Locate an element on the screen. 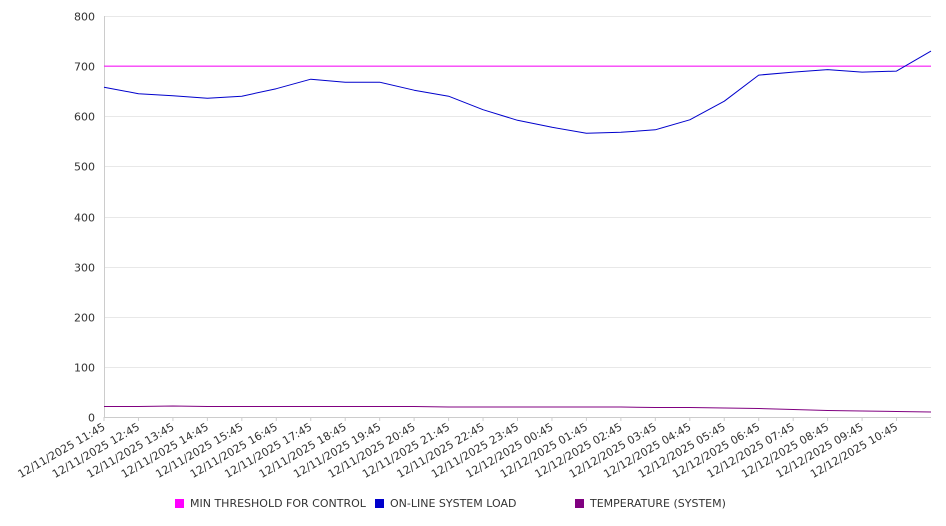  y-tick-label: 400 is located at coordinates (84, 218).